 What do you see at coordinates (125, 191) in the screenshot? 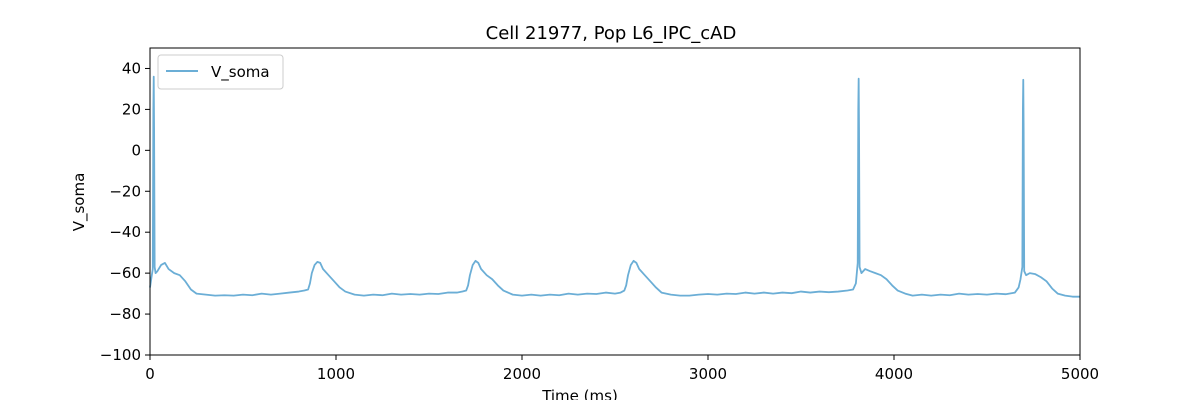
I see `y-tick-label: −20` at bounding box center [125, 191].